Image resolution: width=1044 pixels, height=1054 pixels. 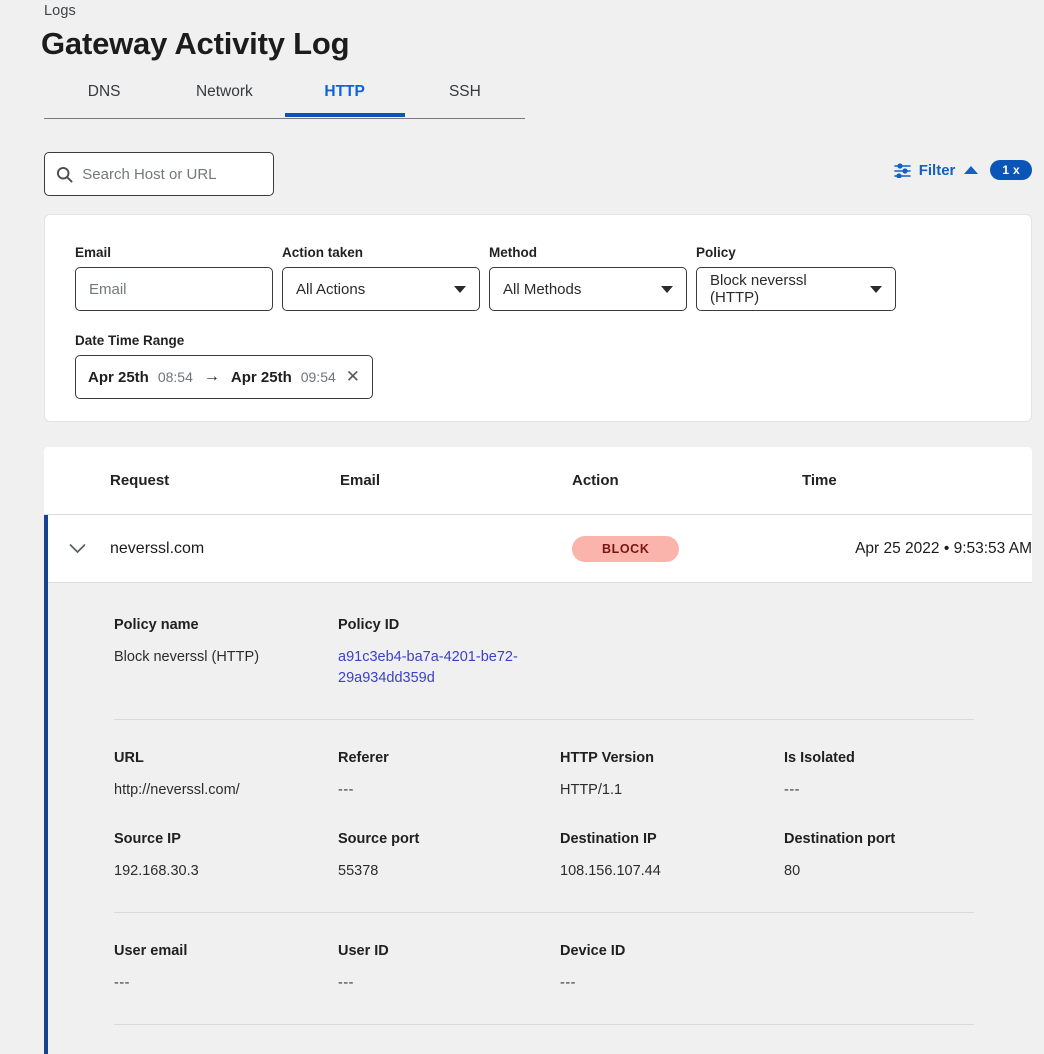 What do you see at coordinates (360, 480) in the screenshot?
I see `column-header-email: Email` at bounding box center [360, 480].